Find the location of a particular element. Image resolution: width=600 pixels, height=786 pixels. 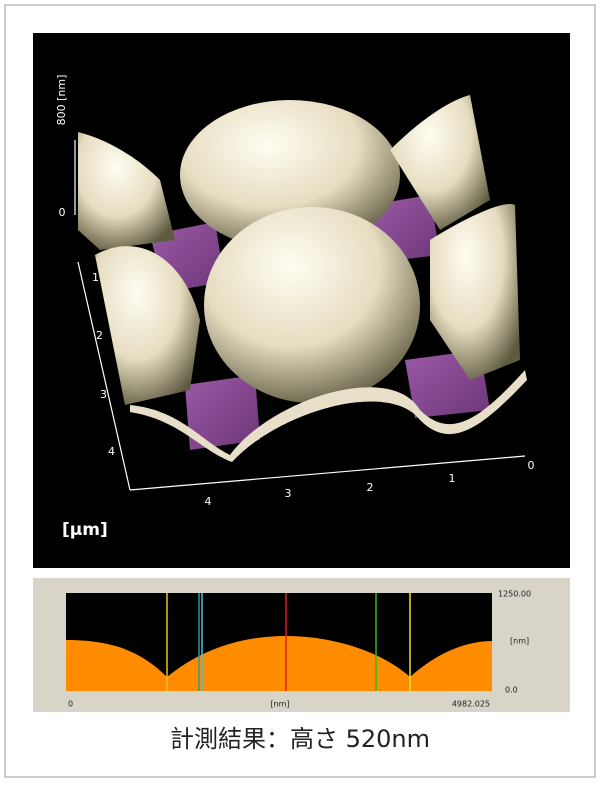

x-start-label: 0 is located at coordinates (70, 704).